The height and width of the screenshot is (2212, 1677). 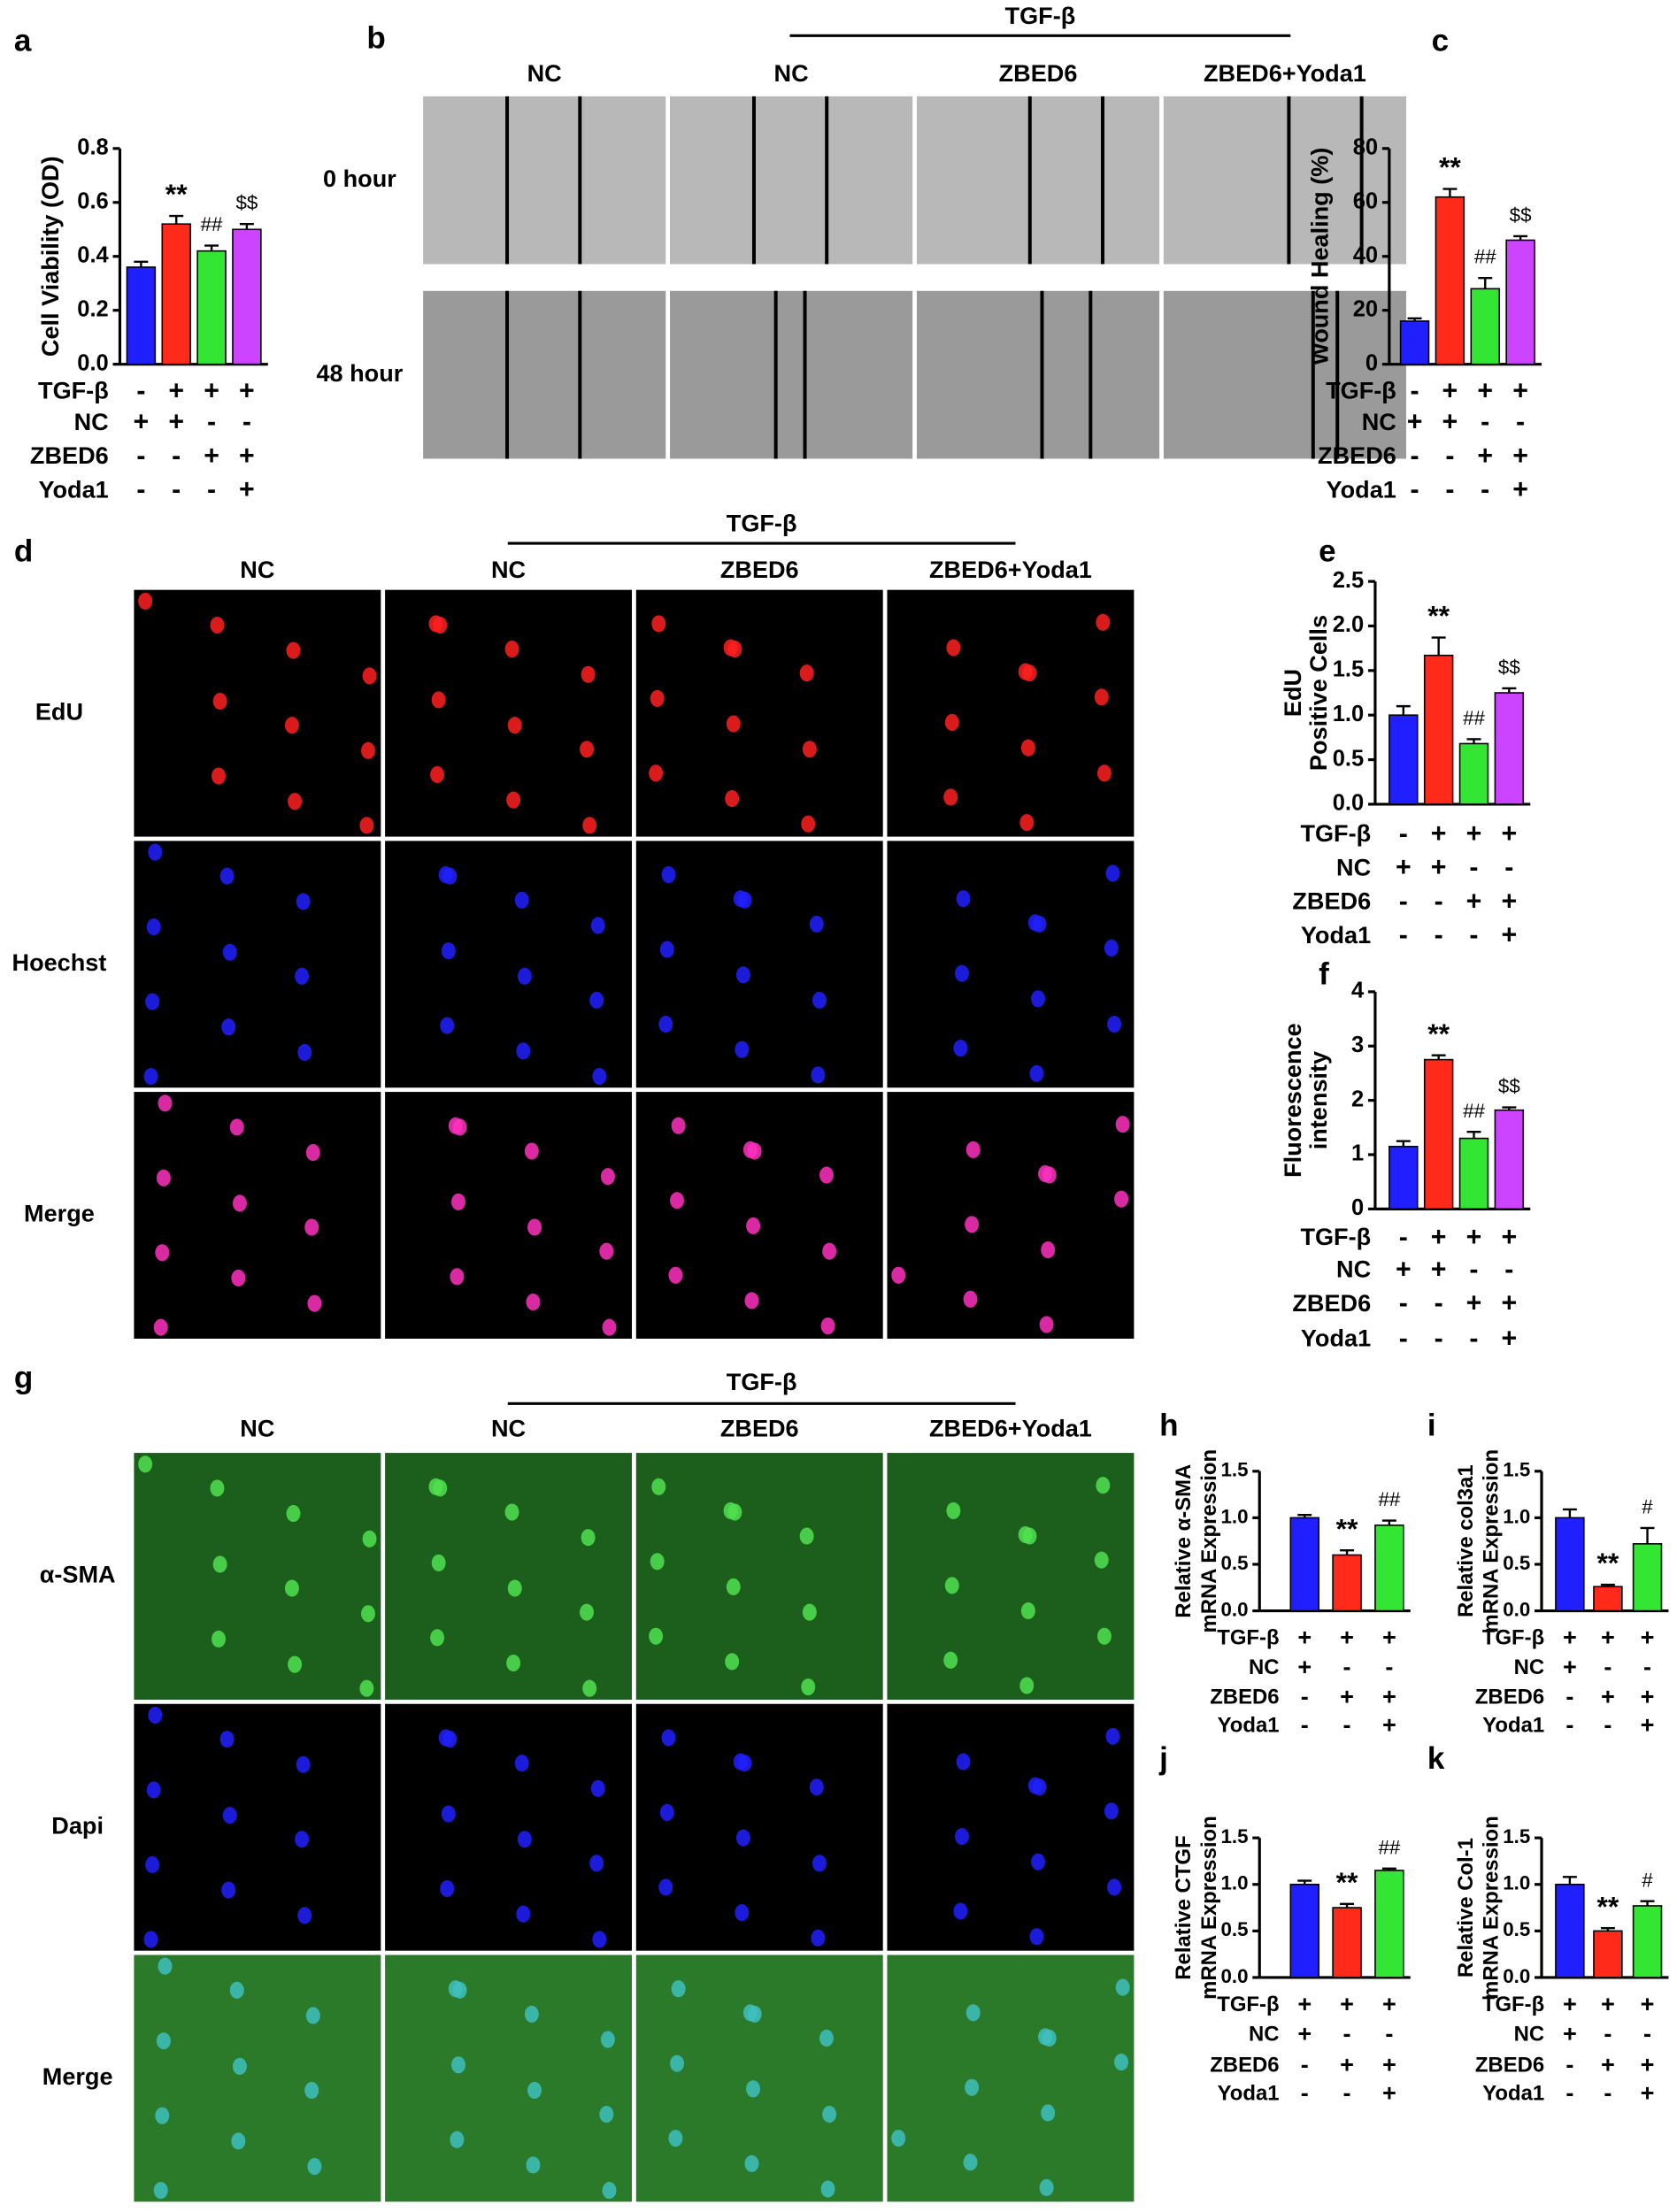 I want to click on y-tick-label: 0.5, so click(x=1516, y=1929).